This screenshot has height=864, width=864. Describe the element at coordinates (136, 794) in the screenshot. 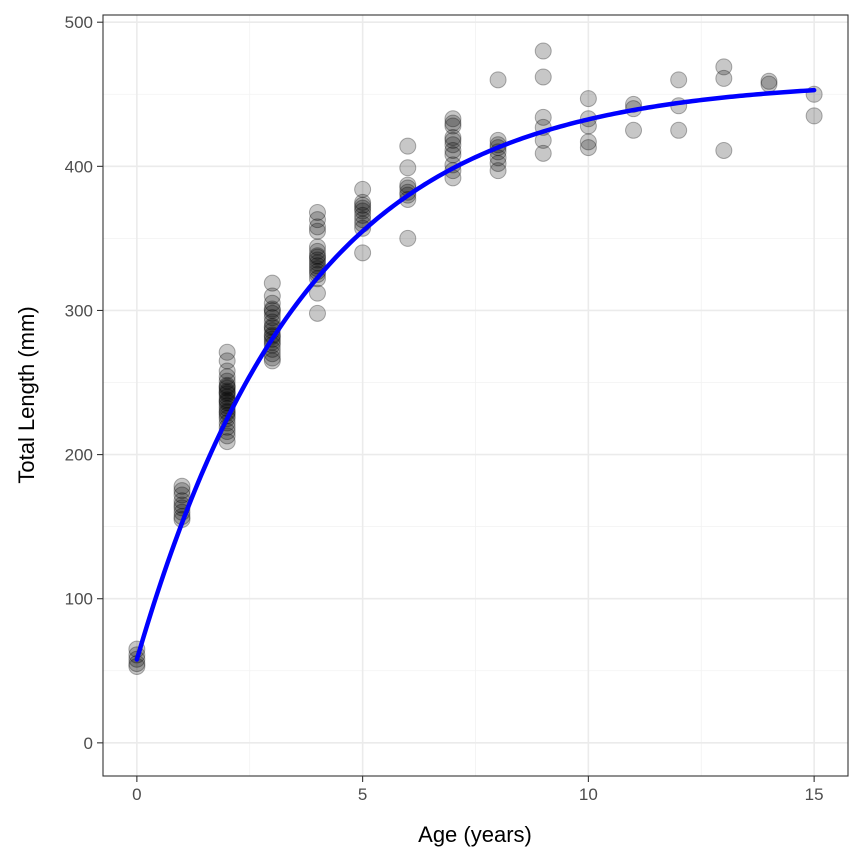

I see `x-tick-label: 0` at that location.